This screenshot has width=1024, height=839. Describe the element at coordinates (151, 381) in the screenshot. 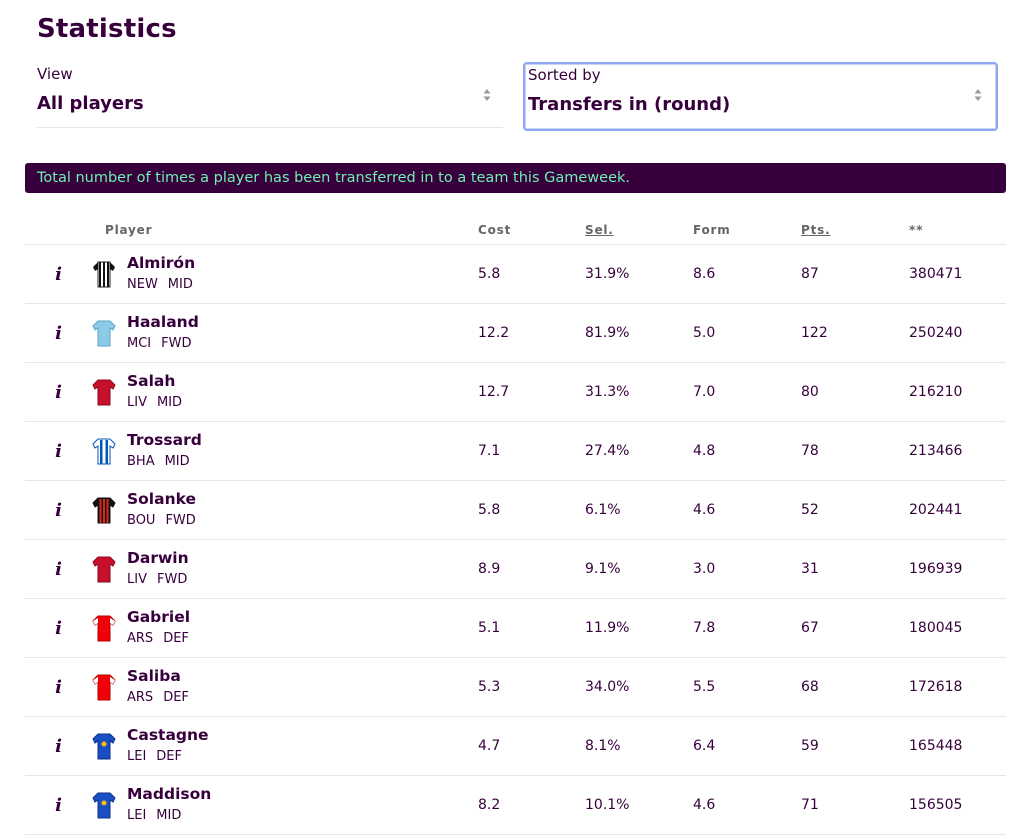

I see `player-name: Salah` at that location.